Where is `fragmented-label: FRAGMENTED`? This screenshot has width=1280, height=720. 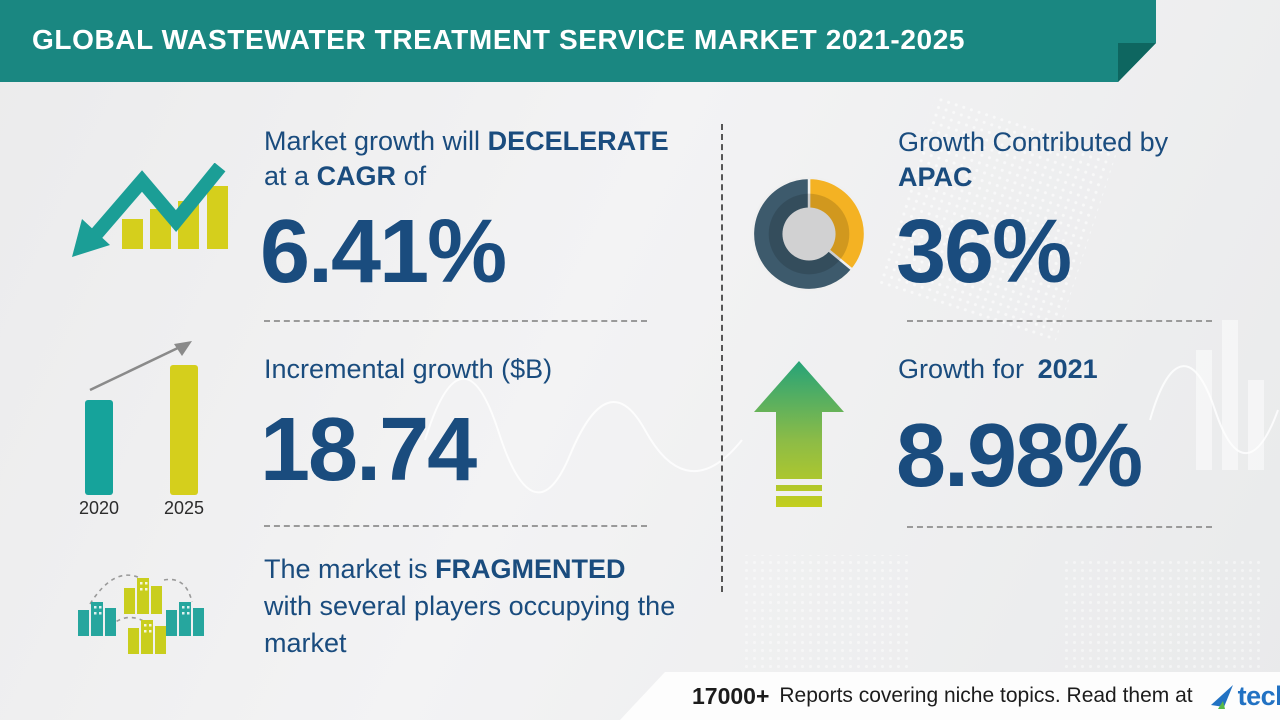
fragmented-label: FRAGMENTED is located at coordinates (530, 569).